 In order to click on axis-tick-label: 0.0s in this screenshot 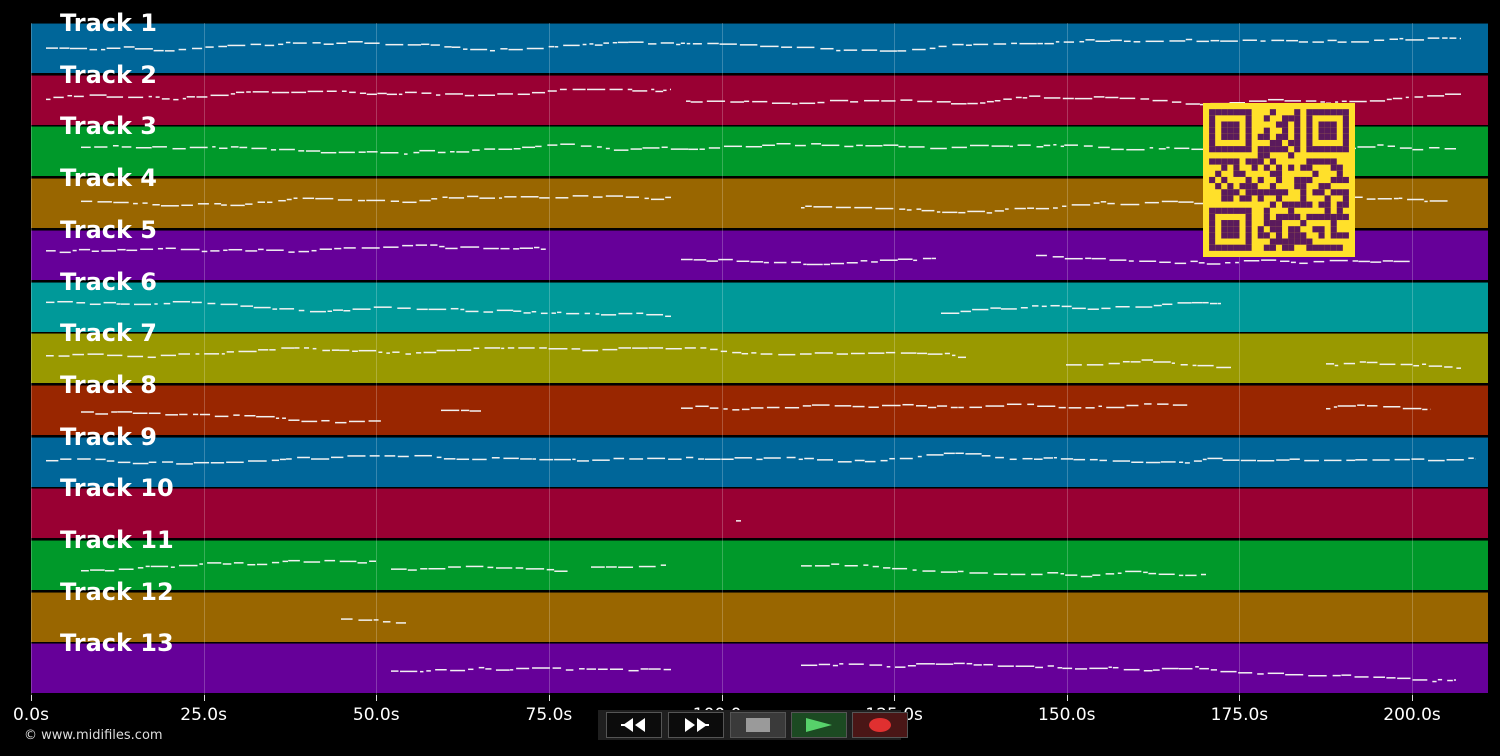, I will do `click(31, 715)`.